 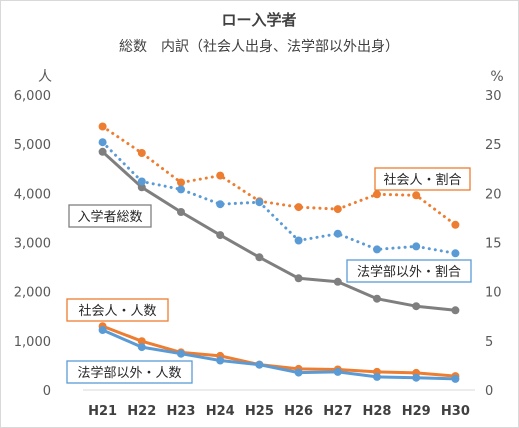 What do you see at coordinates (32, 244) in the screenshot?
I see `left-y-tick-label: 3,000` at bounding box center [32, 244].